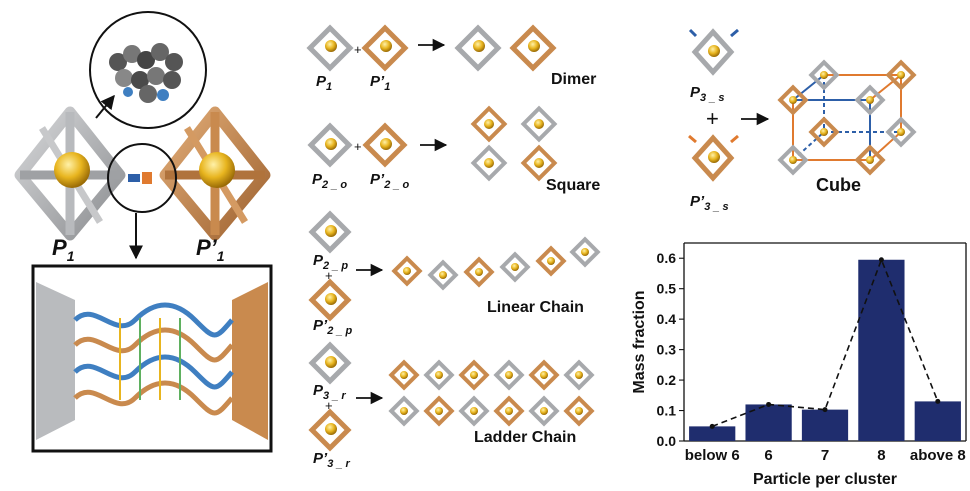 This screenshot has height=491, width=970. Describe the element at coordinates (496, 263) in the screenshot. I see `linear-chain-assembly` at that location.